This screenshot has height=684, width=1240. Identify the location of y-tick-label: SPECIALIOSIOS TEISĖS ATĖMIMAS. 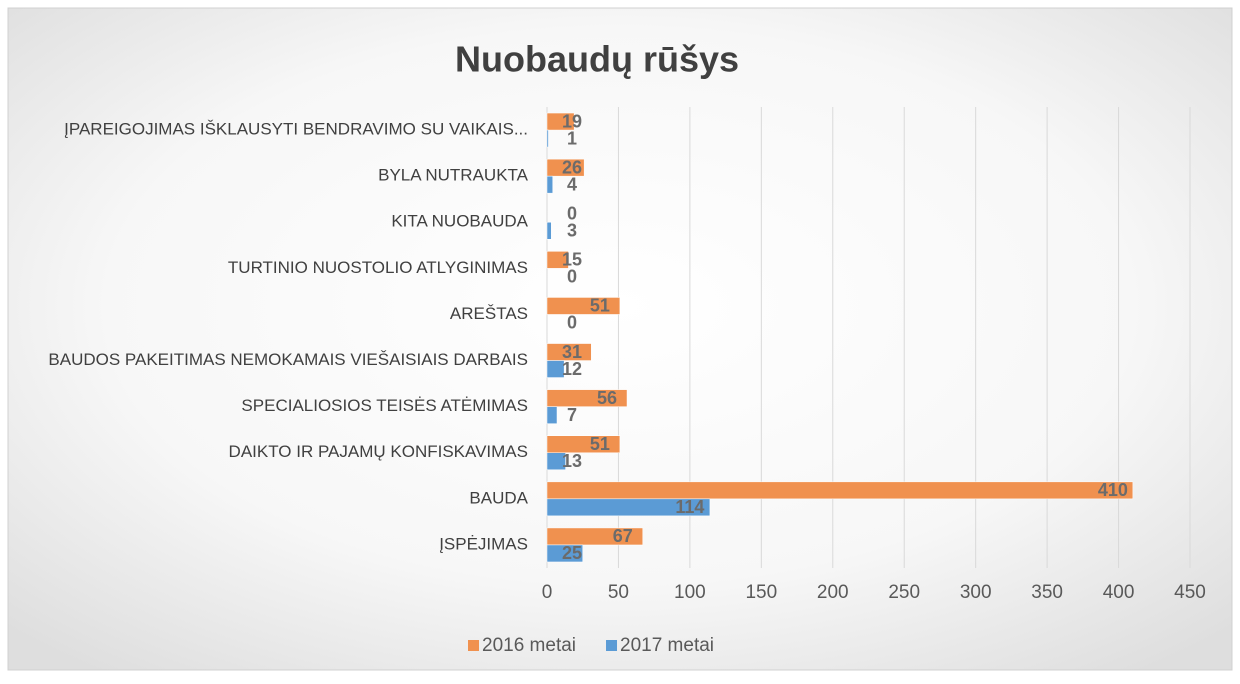
(384, 405).